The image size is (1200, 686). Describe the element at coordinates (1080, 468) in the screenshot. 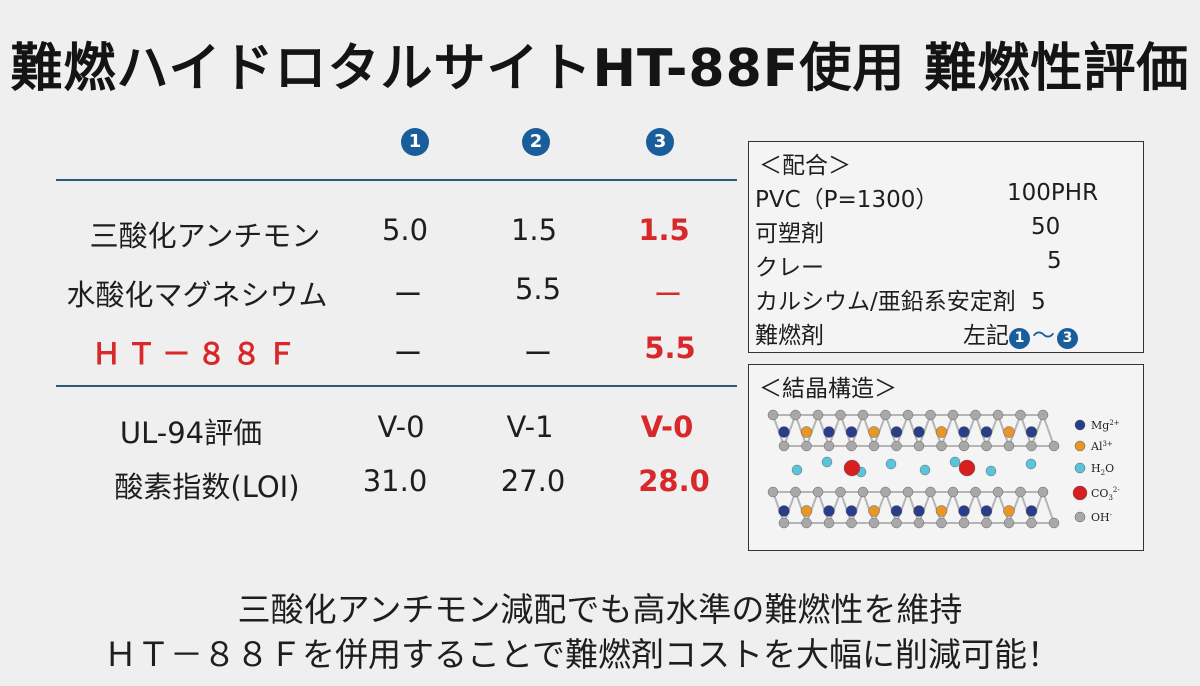

I see `legend-h2o-dot` at that location.